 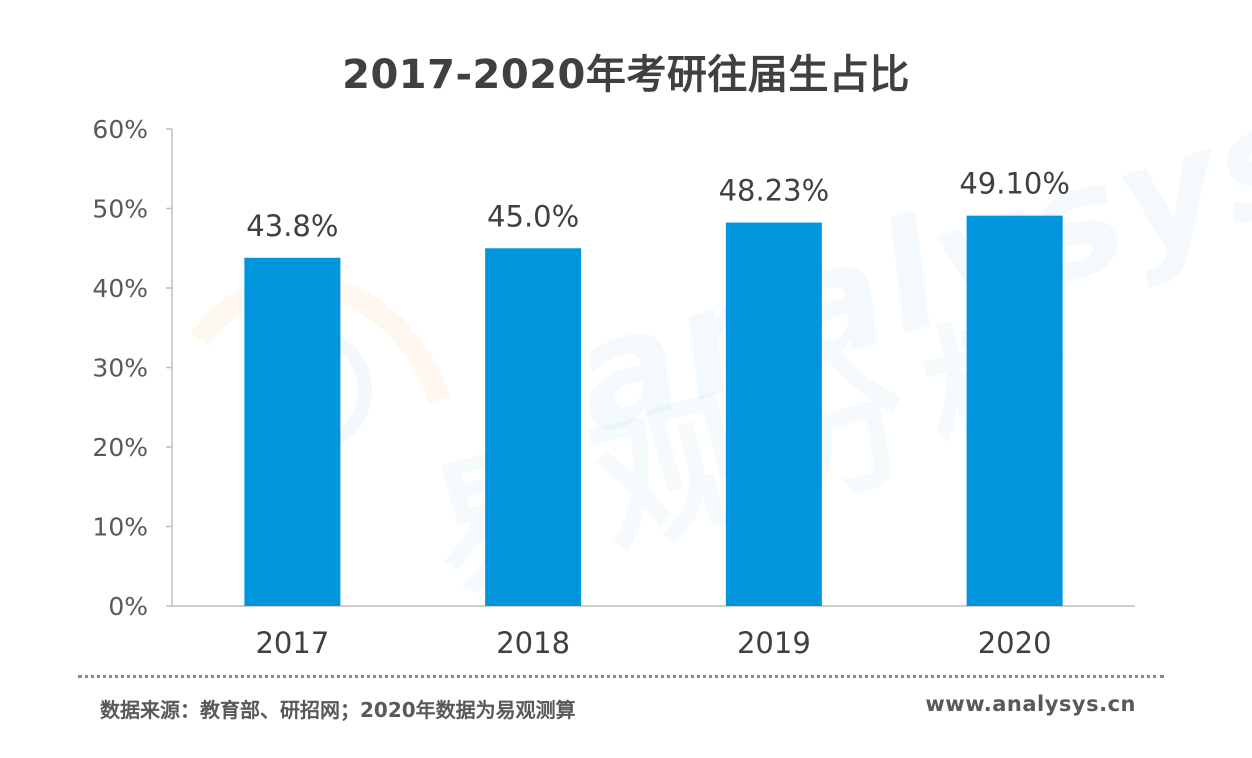 I want to click on y-tick-label: 0%, so click(x=128, y=606).